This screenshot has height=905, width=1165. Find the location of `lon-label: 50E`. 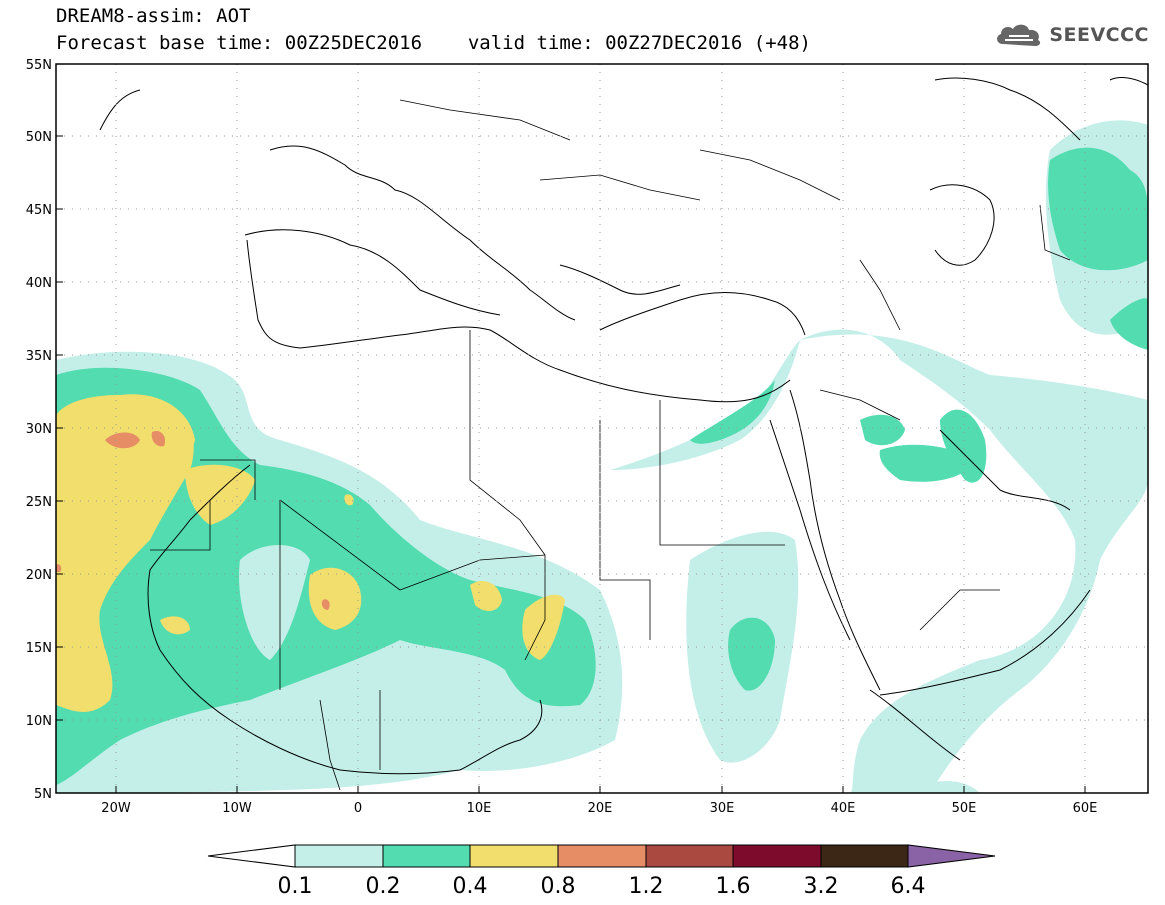

lon-label: 50E is located at coordinates (964, 808).